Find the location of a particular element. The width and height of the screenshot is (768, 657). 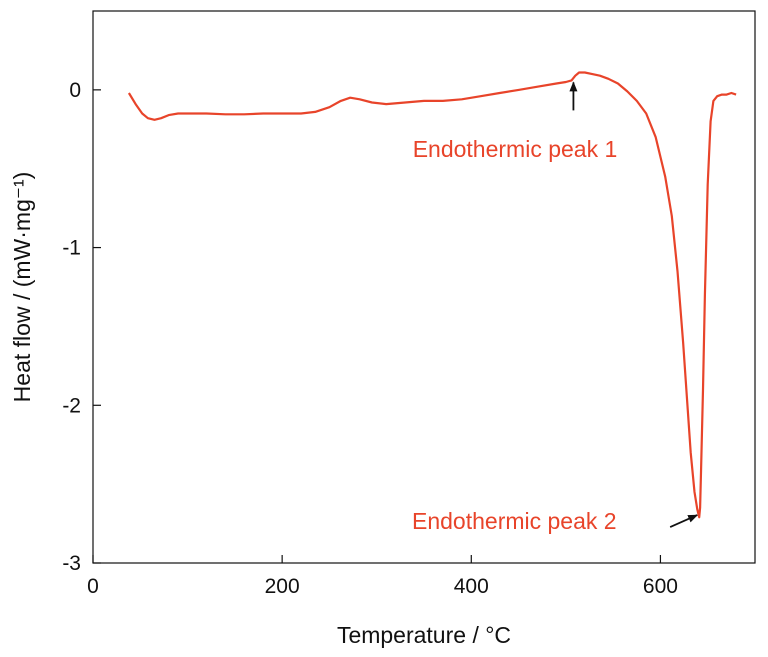

x-axis-title: Temperature / °C is located at coordinates (424, 635).